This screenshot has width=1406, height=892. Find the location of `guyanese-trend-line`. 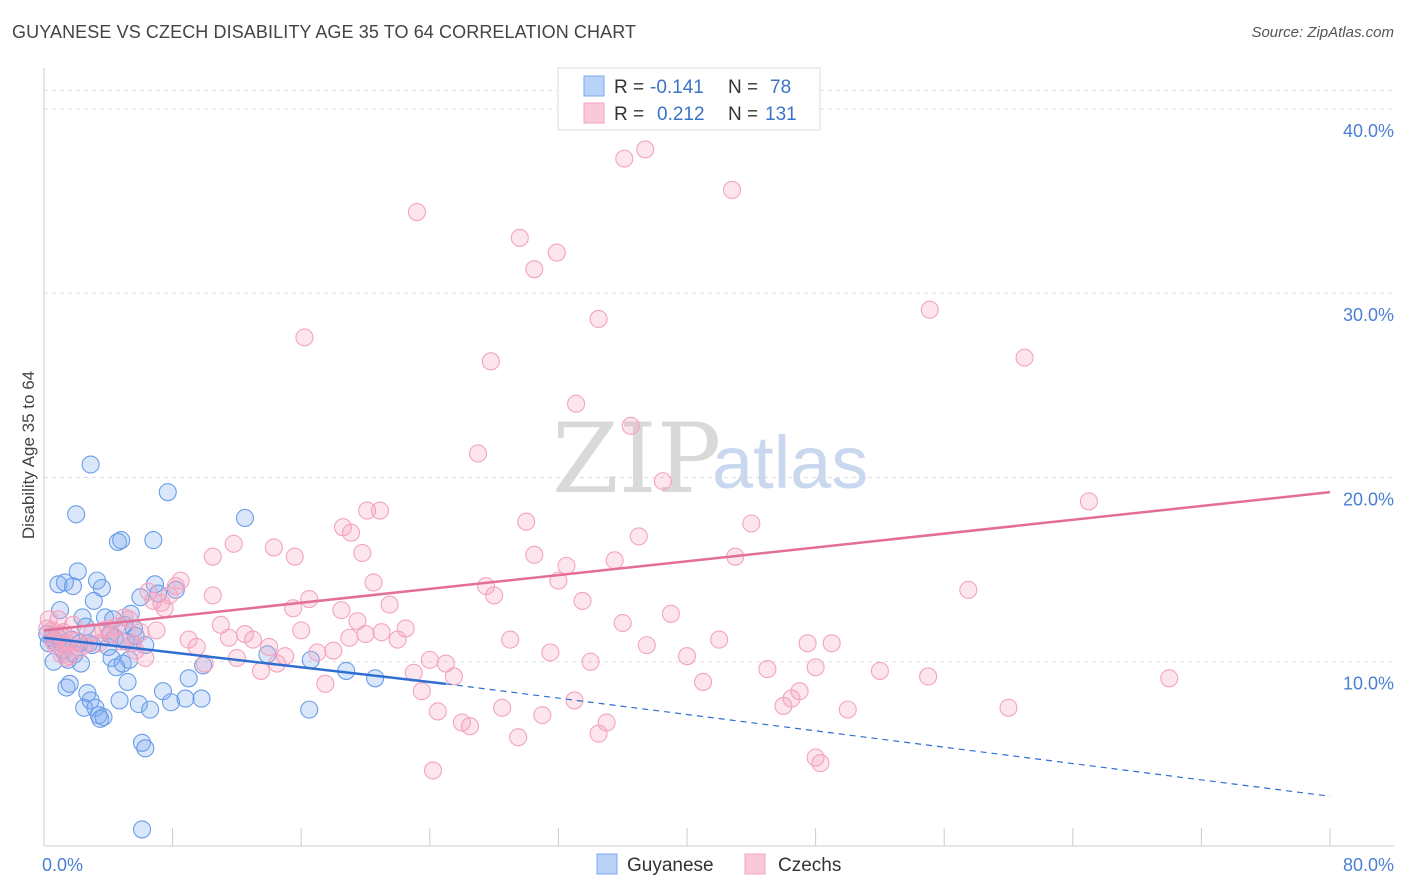

guyanese-trend-line is located at coordinates (245, 661).